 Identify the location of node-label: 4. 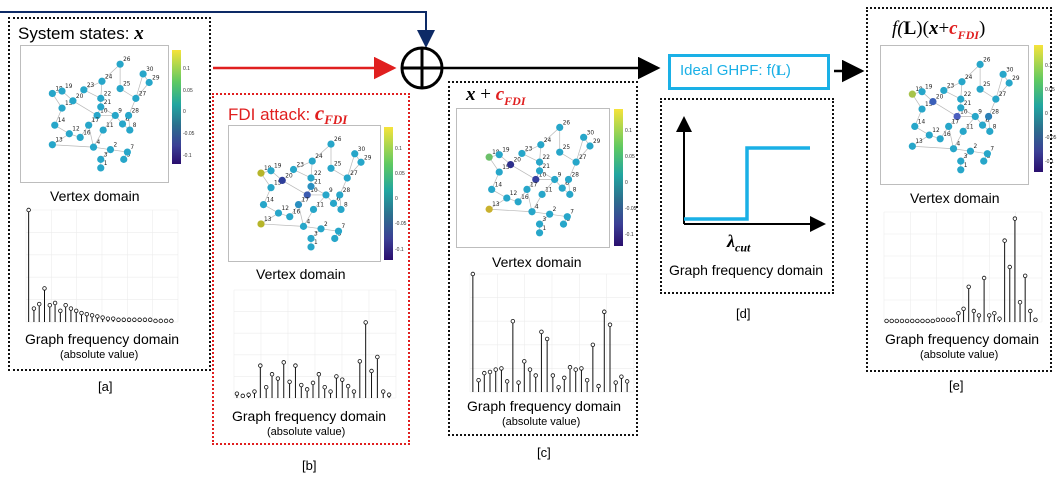
(309, 222).